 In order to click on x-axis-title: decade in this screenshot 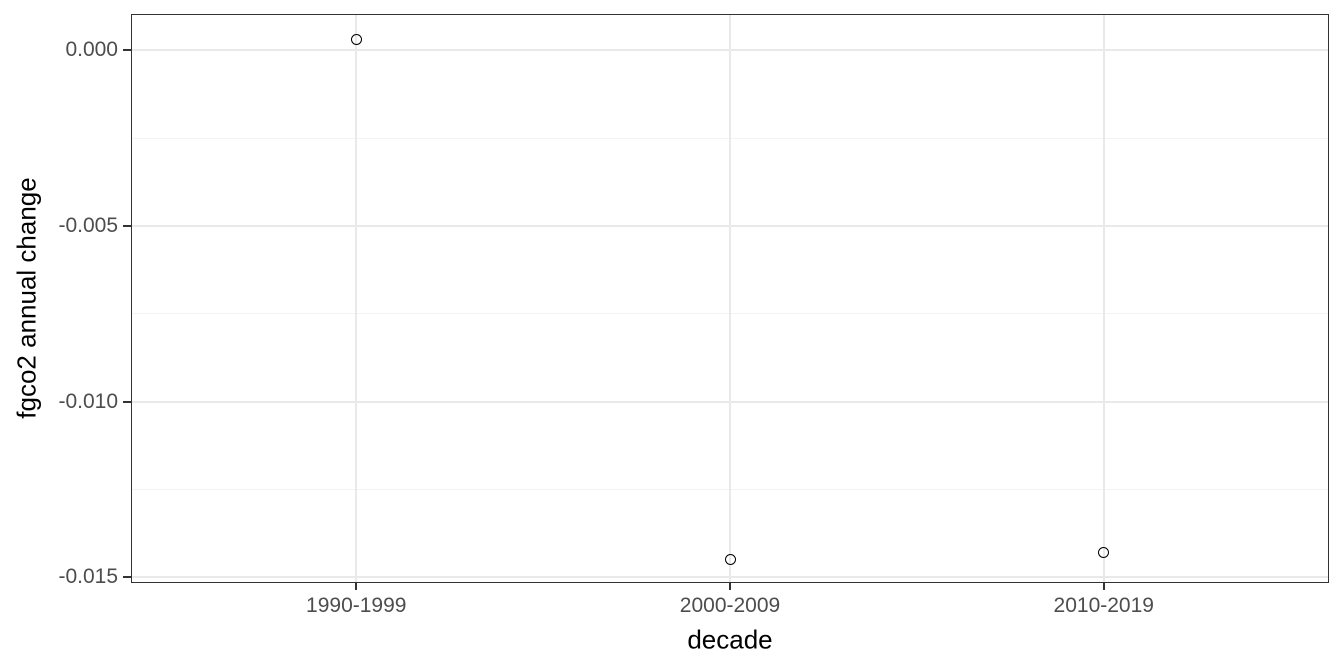, I will do `click(730, 639)`.